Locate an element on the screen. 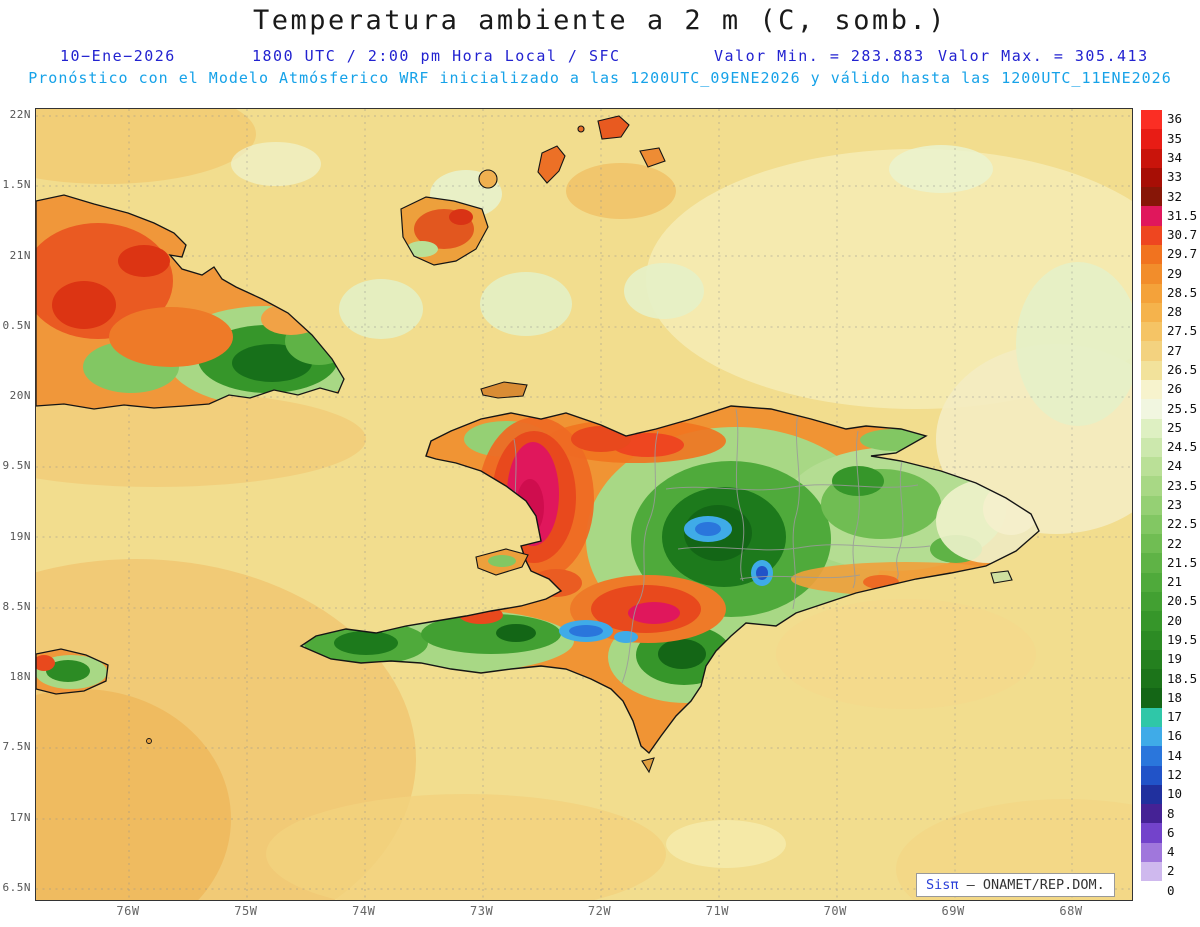 The width and height of the screenshot is (1200, 927). colorbar-level: 22.5 is located at coordinates (1169, 524).